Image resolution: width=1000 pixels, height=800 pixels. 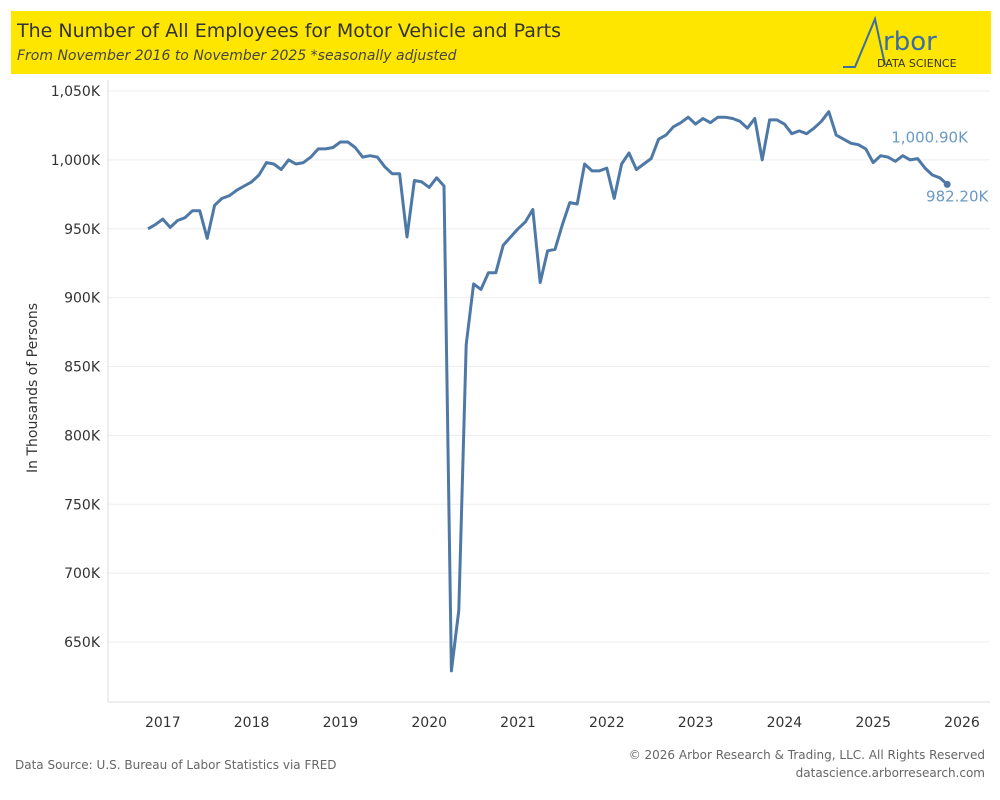 I want to click on y-tick-label: 800K, so click(x=82, y=436).